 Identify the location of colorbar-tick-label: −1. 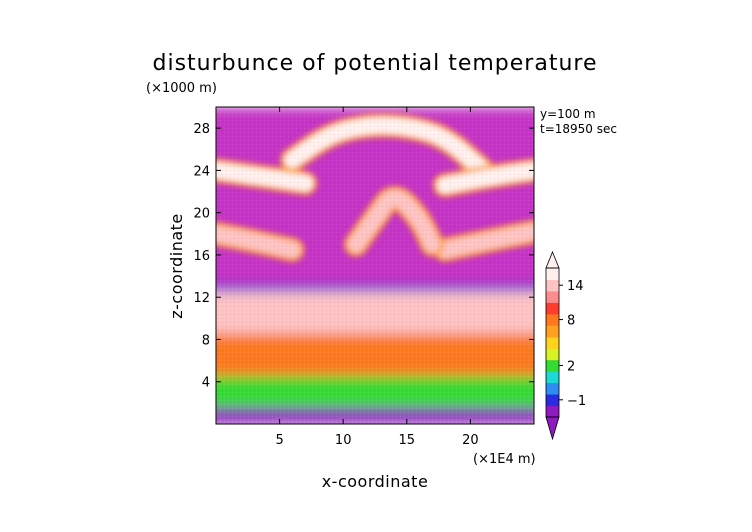
(576, 401).